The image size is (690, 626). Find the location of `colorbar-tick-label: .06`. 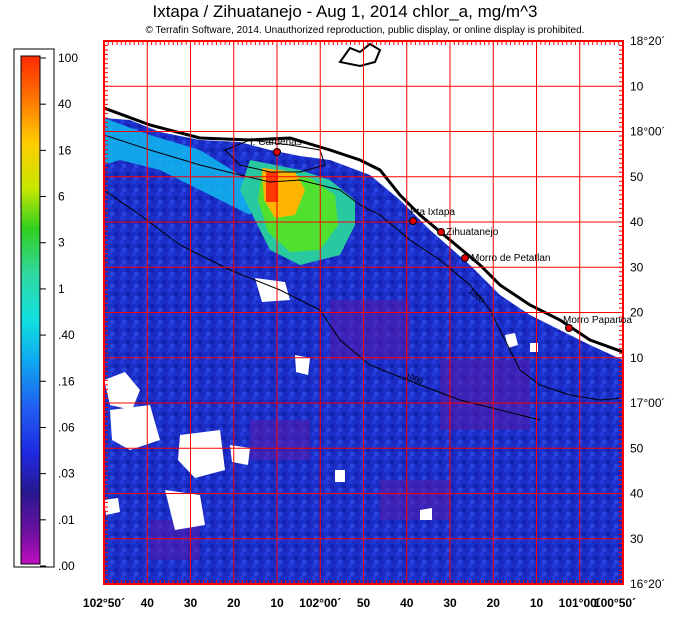

colorbar-tick-label: .06 is located at coordinates (66, 427).